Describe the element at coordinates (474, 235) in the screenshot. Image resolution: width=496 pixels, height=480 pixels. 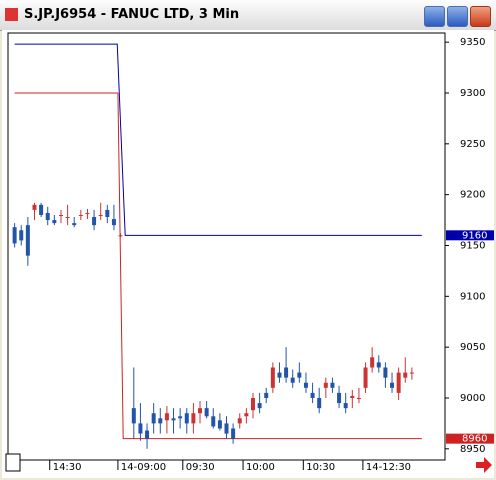
I see `price-tag: 9160` at that location.